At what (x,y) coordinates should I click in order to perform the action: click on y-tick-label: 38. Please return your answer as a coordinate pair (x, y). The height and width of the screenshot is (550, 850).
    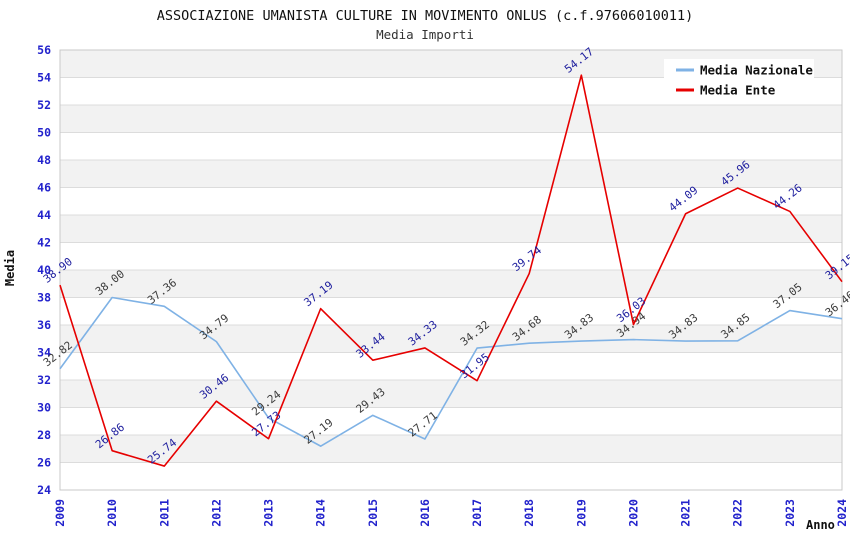
    Looking at the image, I should click on (44, 298).